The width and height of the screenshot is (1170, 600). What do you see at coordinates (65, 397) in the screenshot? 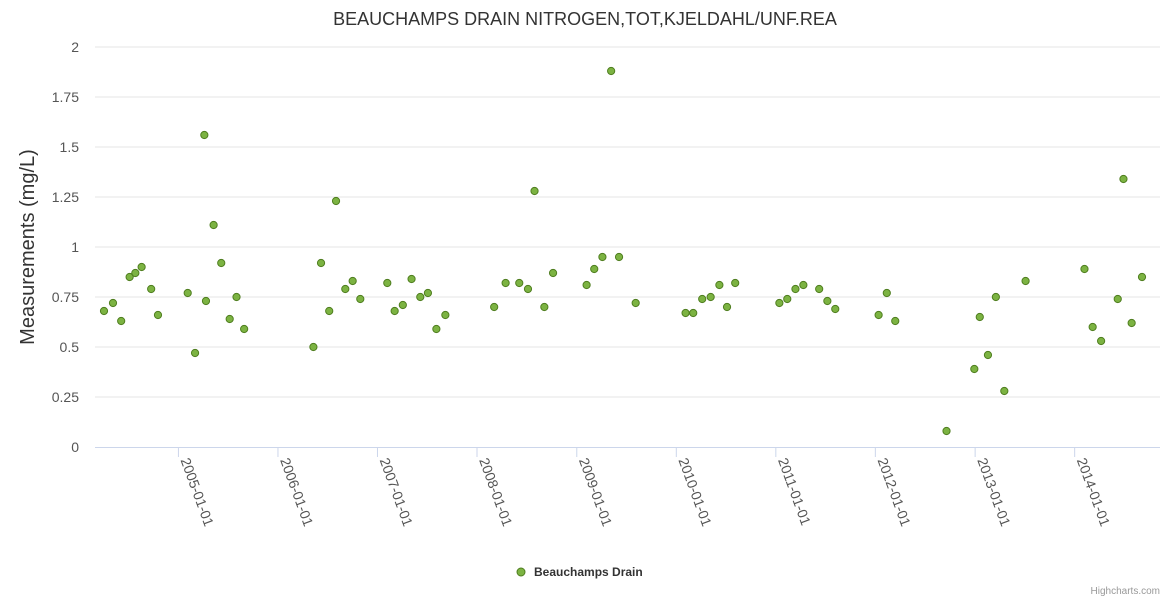
I see `y-tick-label: 0.25` at bounding box center [65, 397].